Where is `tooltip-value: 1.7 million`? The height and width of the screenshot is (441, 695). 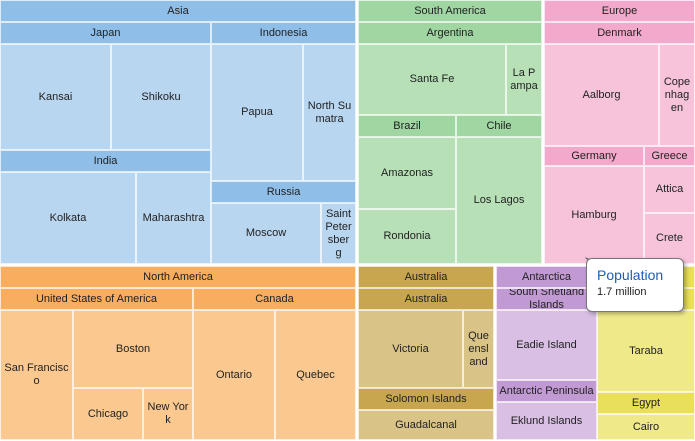 tooltip-value: 1.7 million is located at coordinates (622, 292).